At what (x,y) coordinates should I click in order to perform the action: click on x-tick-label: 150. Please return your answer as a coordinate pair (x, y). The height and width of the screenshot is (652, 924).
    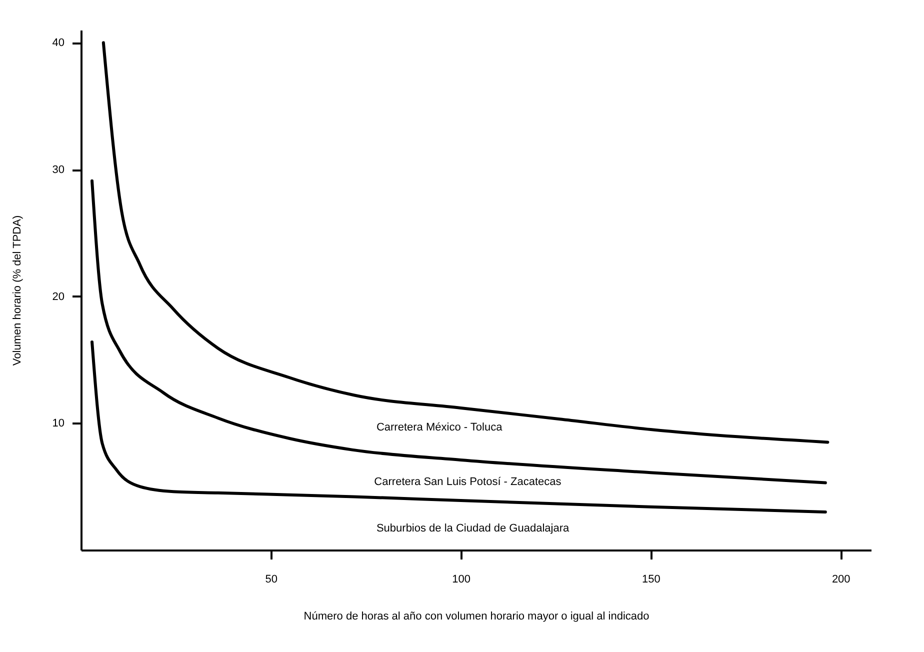
    Looking at the image, I should click on (651, 580).